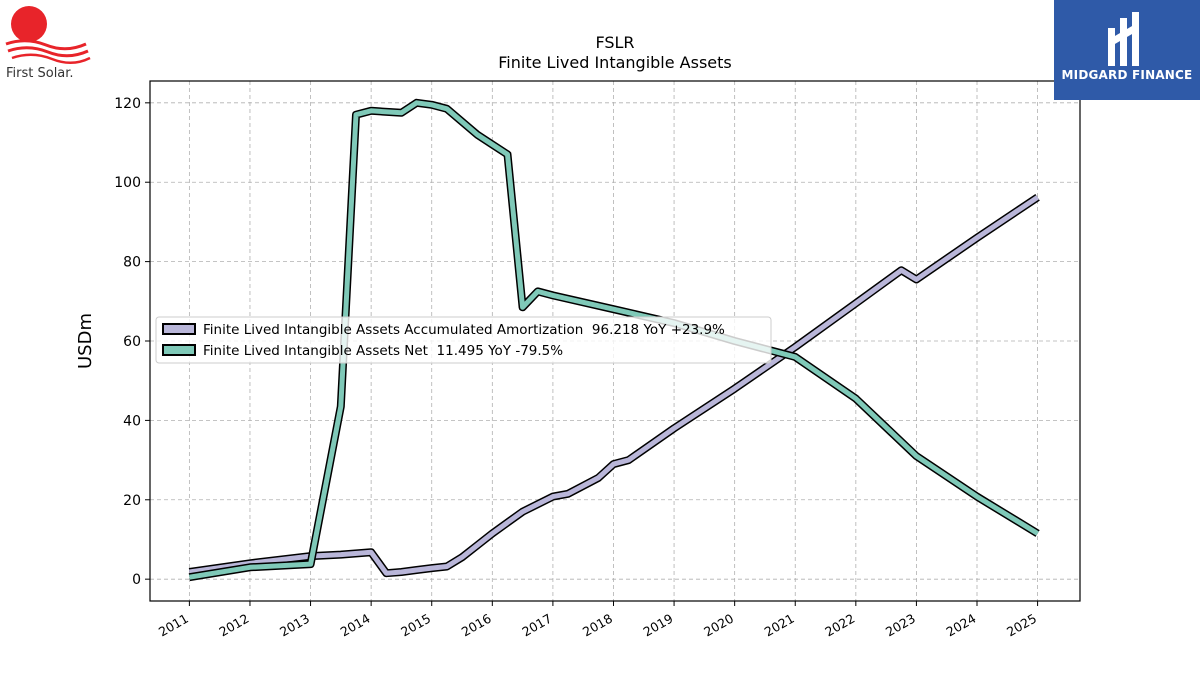 The width and height of the screenshot is (1200, 675). Describe the element at coordinates (536, 625) in the screenshot. I see `x-tick-label: 2017` at that location.